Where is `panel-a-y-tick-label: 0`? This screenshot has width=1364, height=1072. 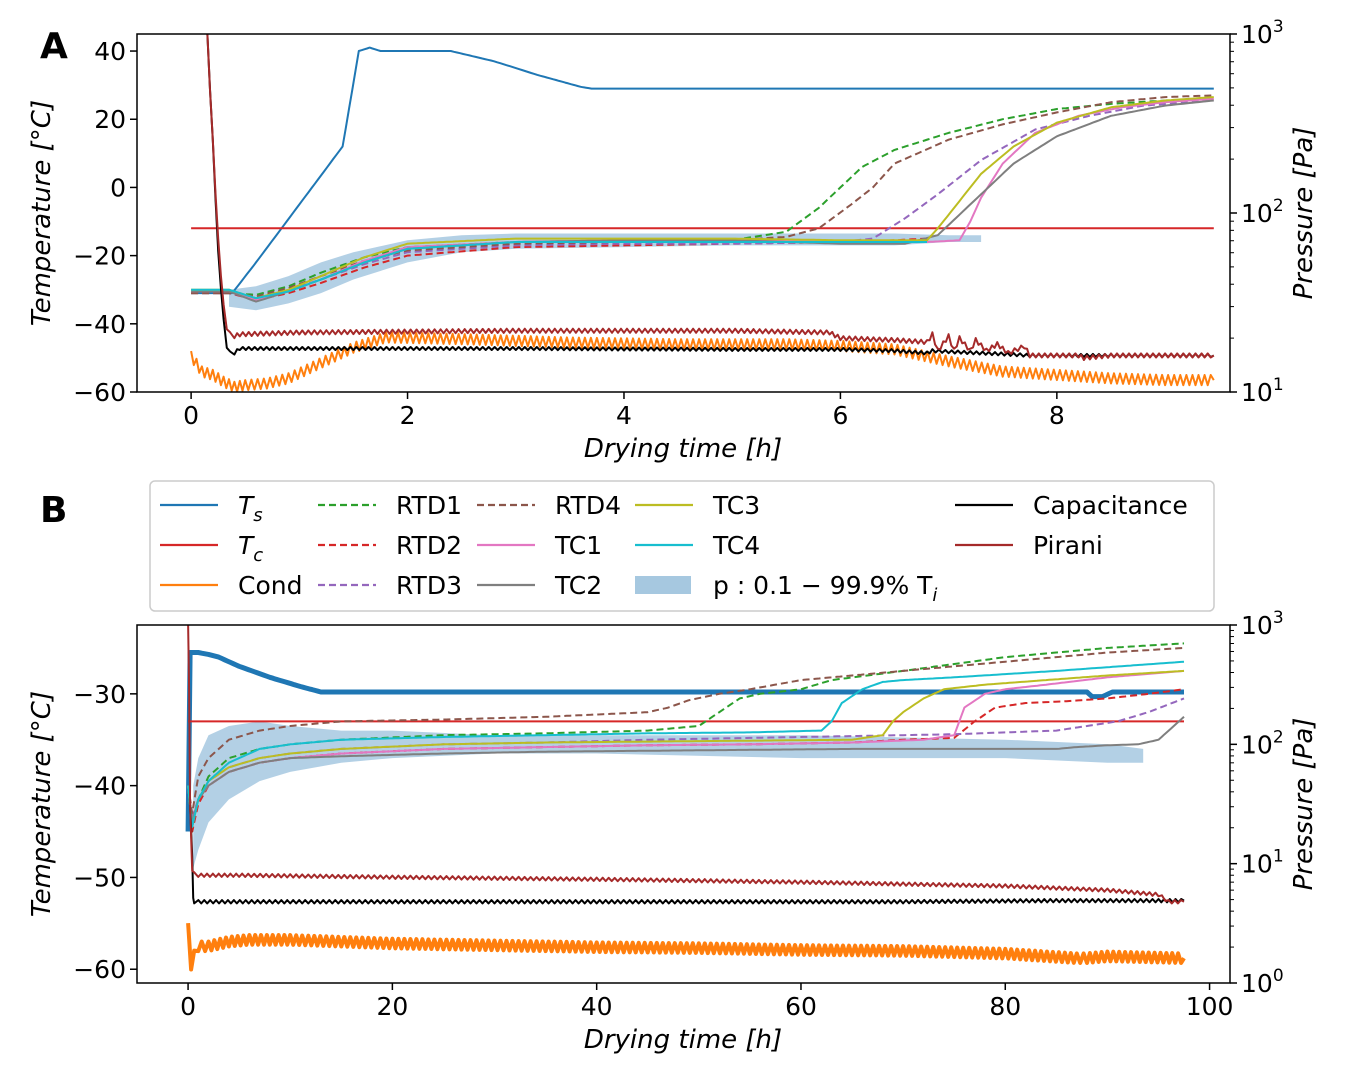 panel-a-y-tick-label: 0 is located at coordinates (118, 187).